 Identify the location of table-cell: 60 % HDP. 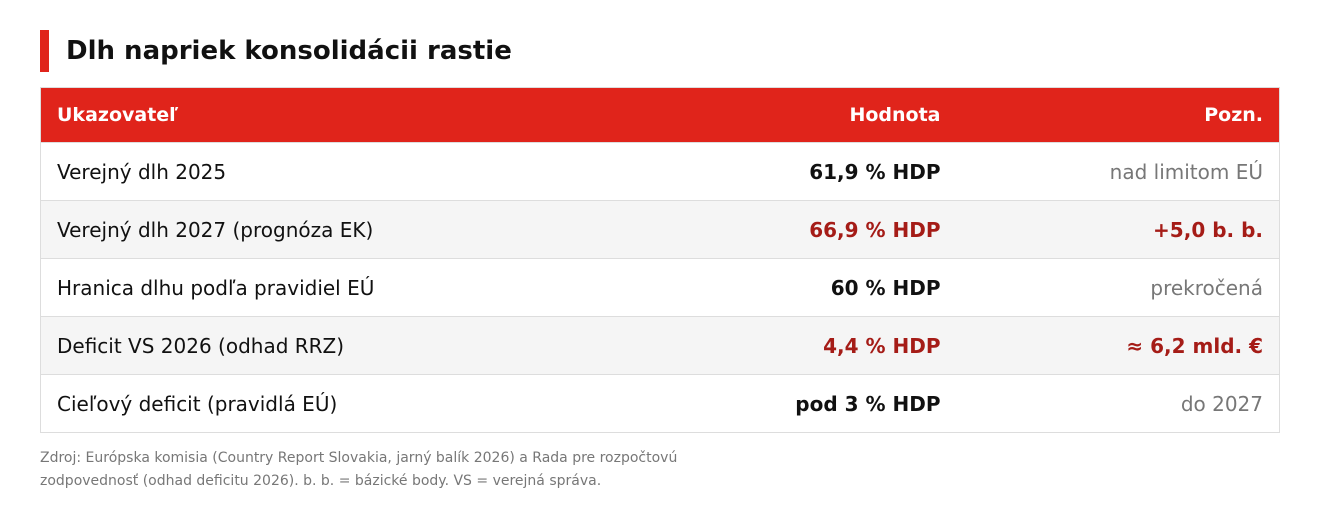
(802, 287).